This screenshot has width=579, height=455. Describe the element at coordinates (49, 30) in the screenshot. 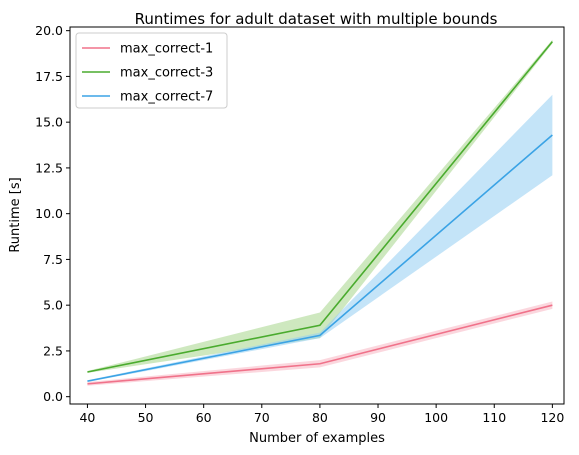

I see `y-tick-label: 20.0` at that location.